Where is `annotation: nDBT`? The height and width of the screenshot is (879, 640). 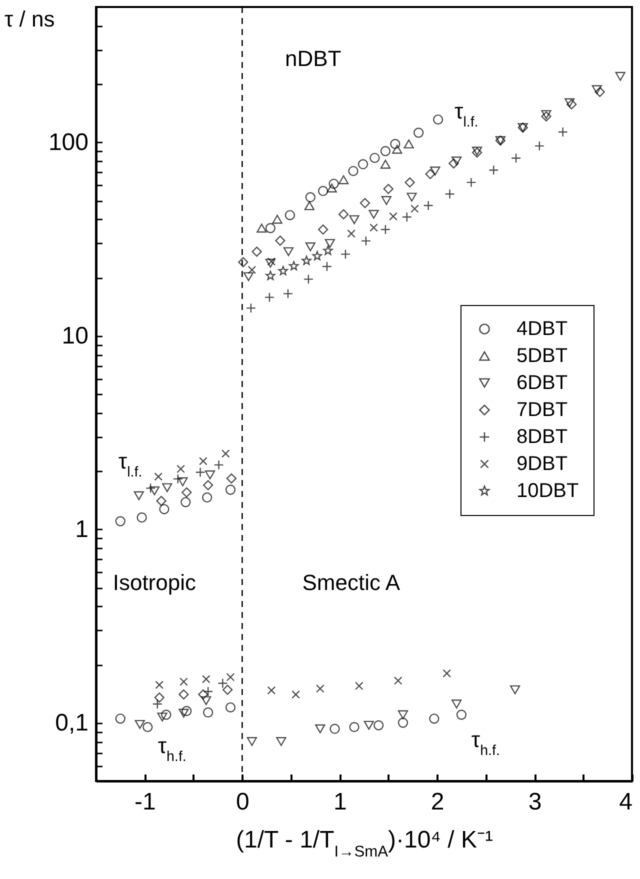 annotation: nDBT is located at coordinates (313, 58).